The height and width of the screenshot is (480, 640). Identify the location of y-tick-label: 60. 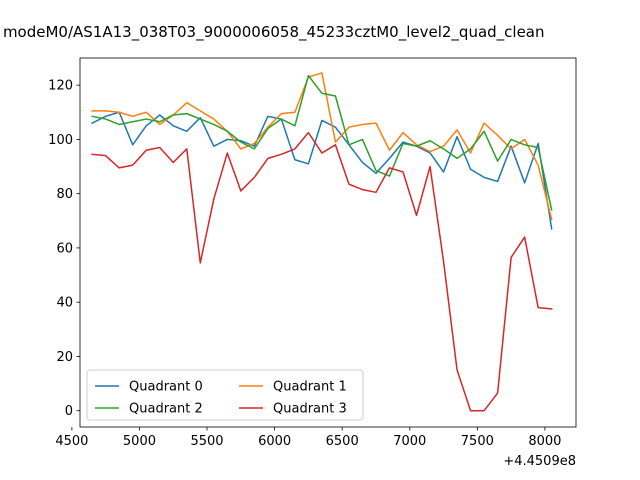
(64, 248).